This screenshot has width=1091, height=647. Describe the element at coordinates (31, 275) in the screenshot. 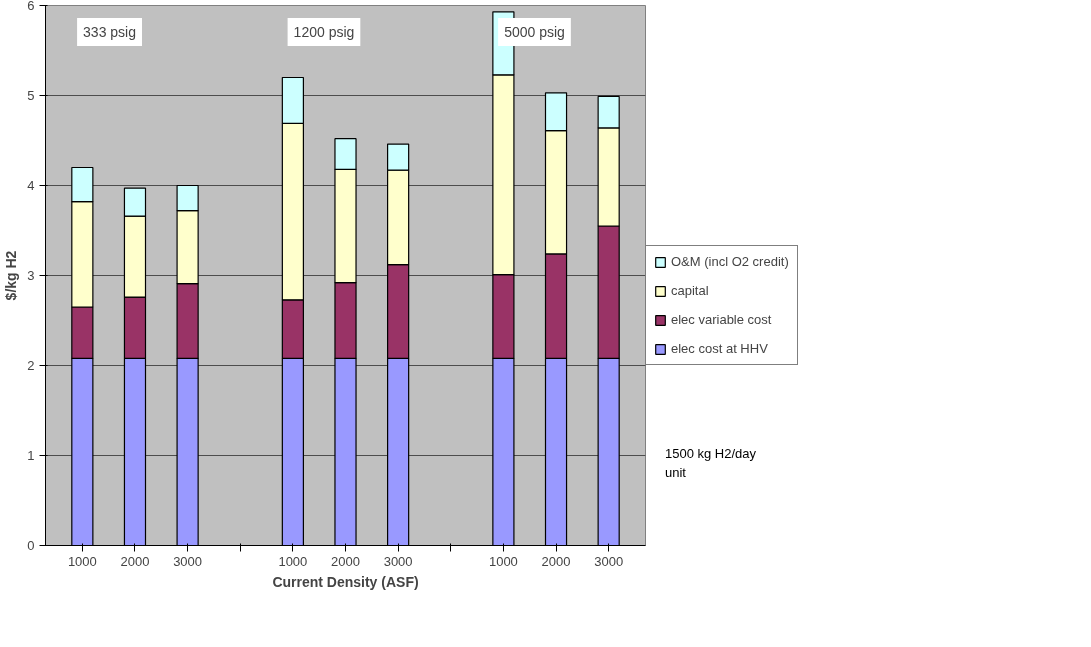

I see `y-tick-label: 3` at that location.